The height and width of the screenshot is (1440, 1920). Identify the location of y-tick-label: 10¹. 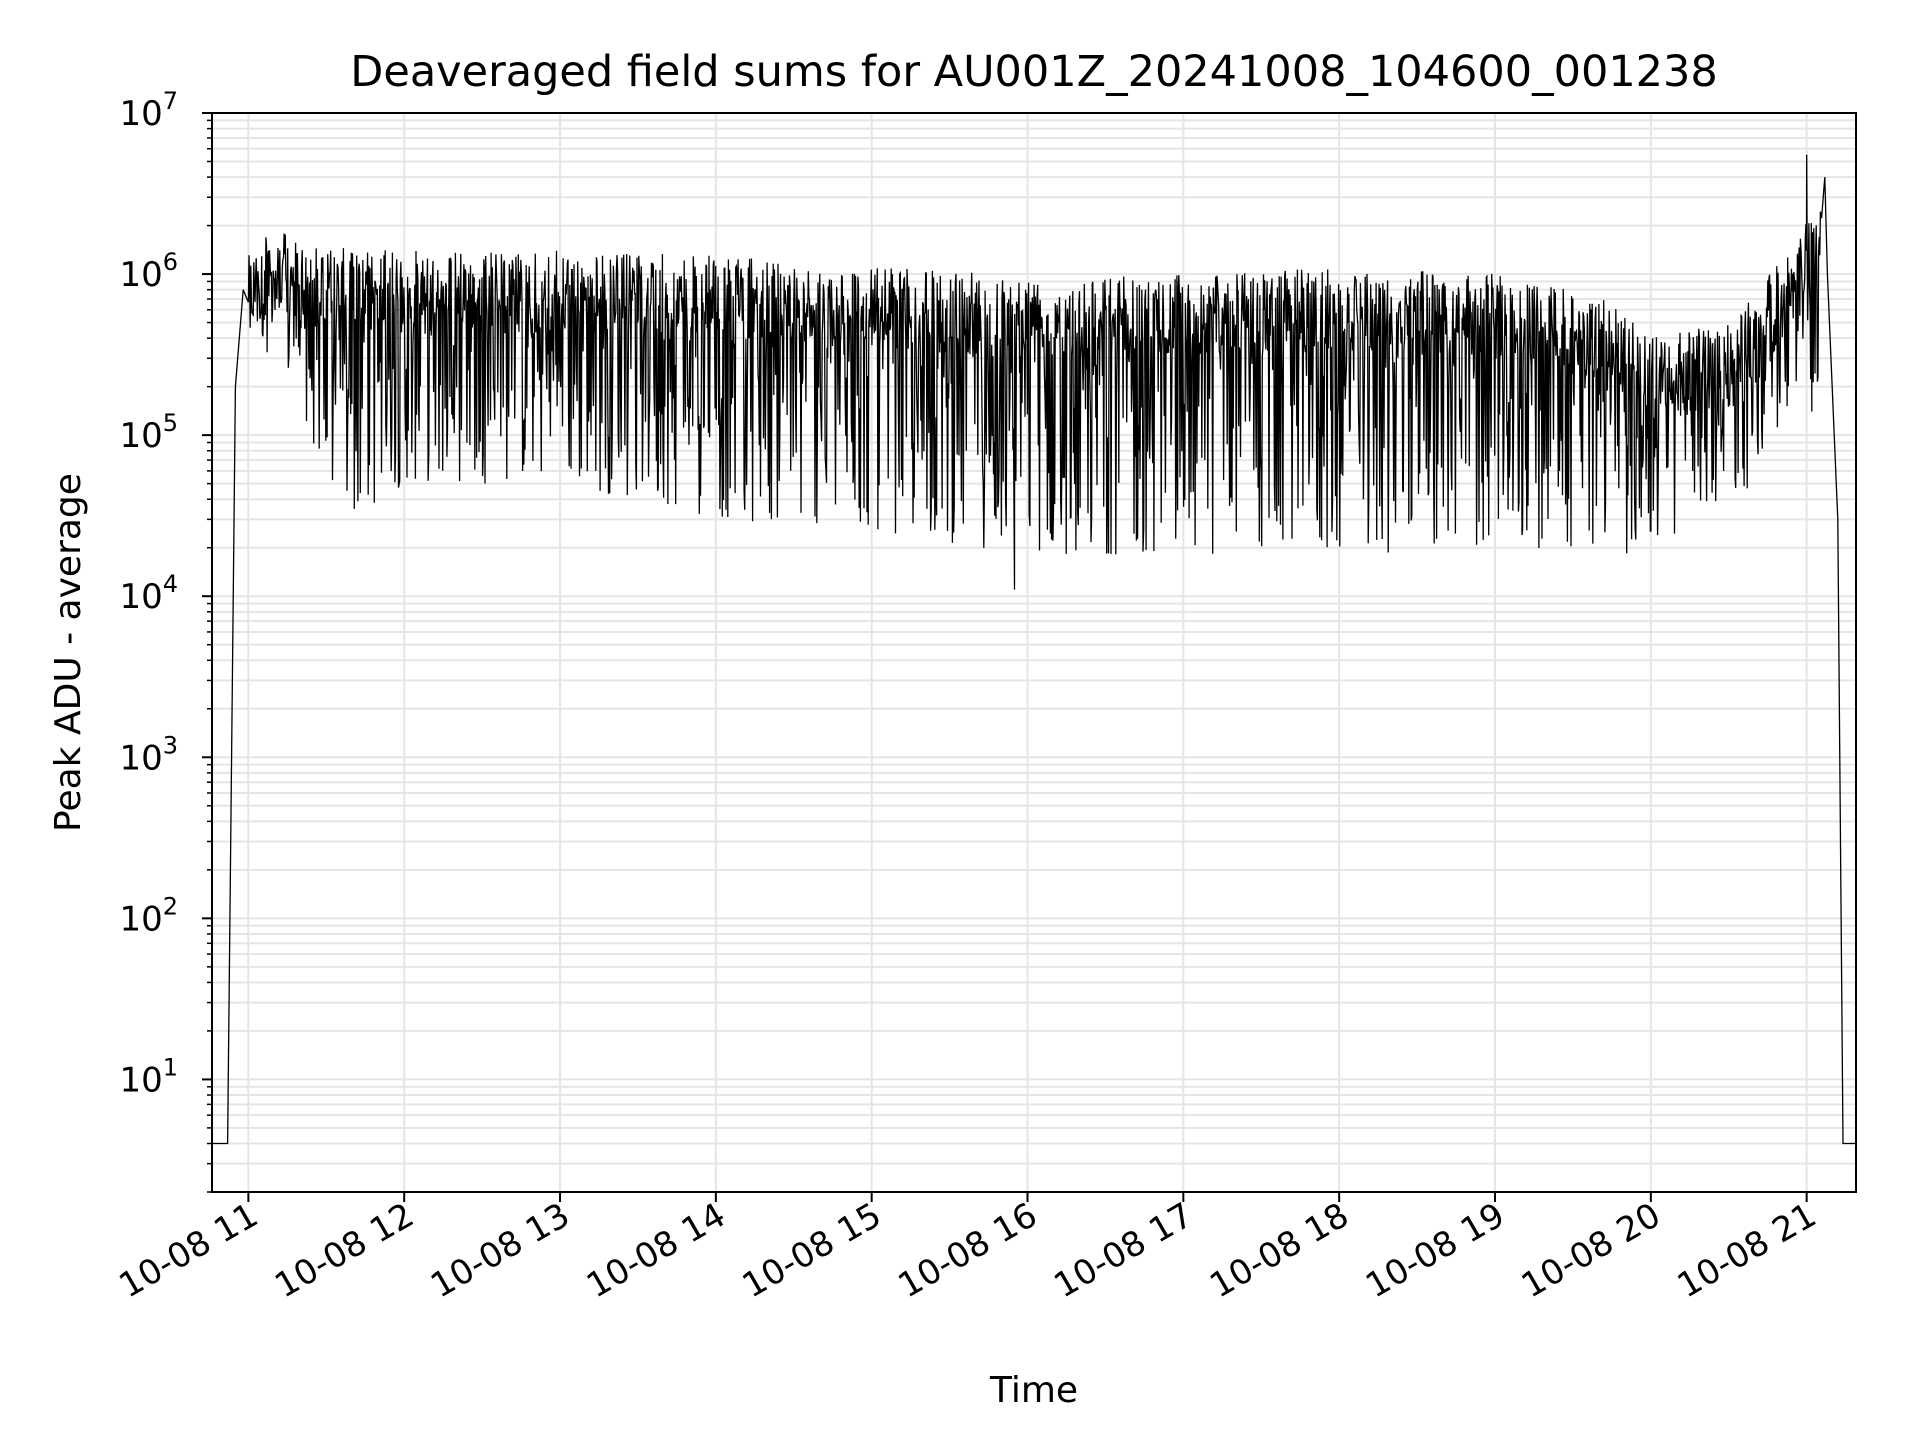
(148, 1076).